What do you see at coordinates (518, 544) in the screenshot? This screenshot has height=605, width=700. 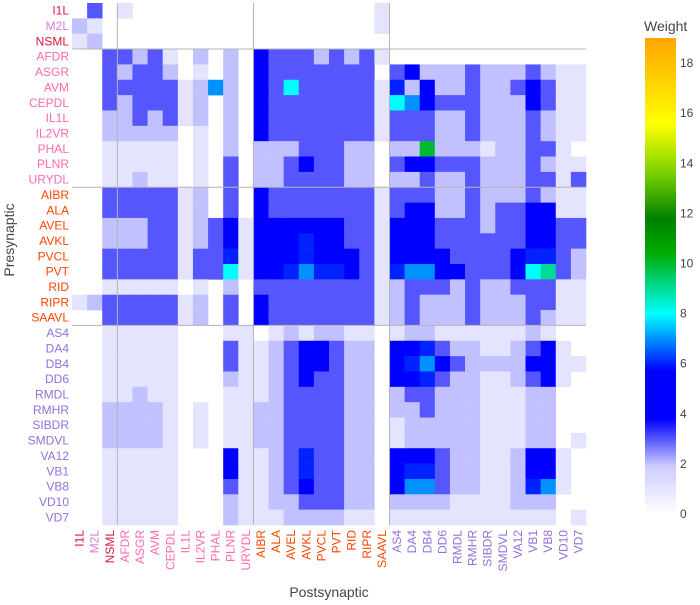 I see `x-tick-label: VA12` at bounding box center [518, 544].